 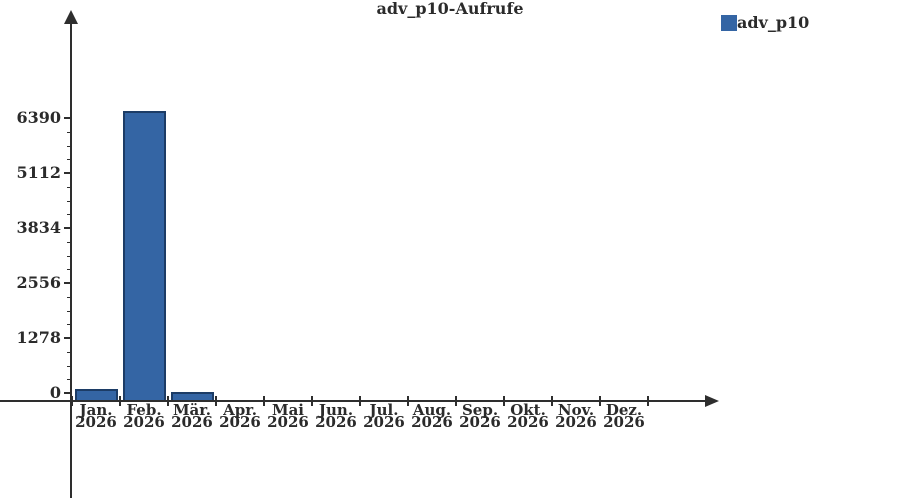 I want to click on x-category-label: Feb. 2026, so click(x=144, y=416).